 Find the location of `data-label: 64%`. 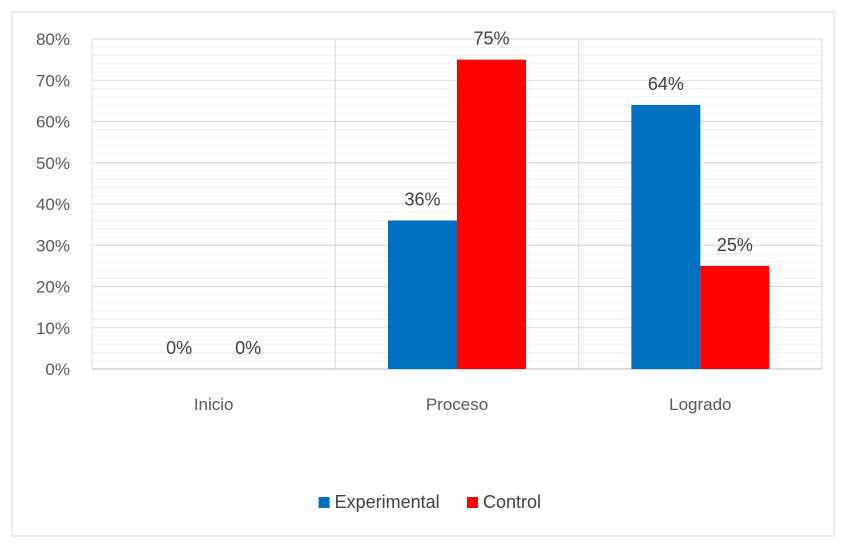

data-label: 64% is located at coordinates (666, 84).